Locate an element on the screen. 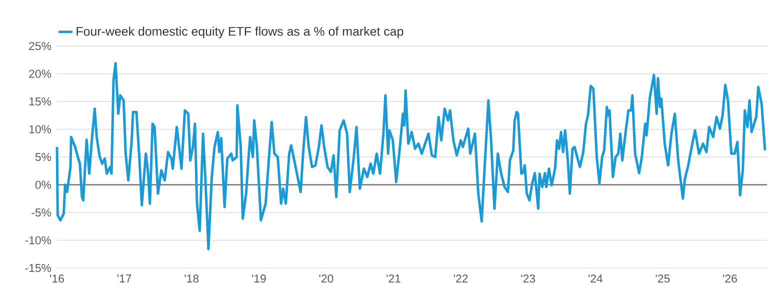 Image resolution: width=780 pixels, height=303 pixels. y-tick-label: -5% is located at coordinates (42, 212).